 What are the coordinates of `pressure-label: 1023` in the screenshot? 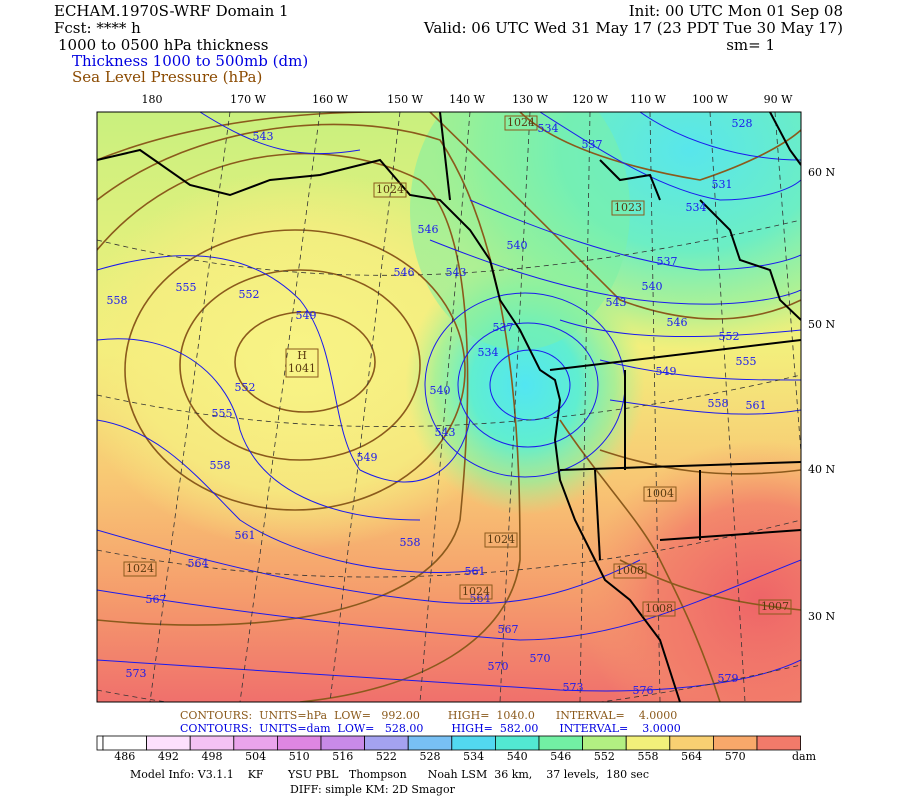 It's located at (628, 207).